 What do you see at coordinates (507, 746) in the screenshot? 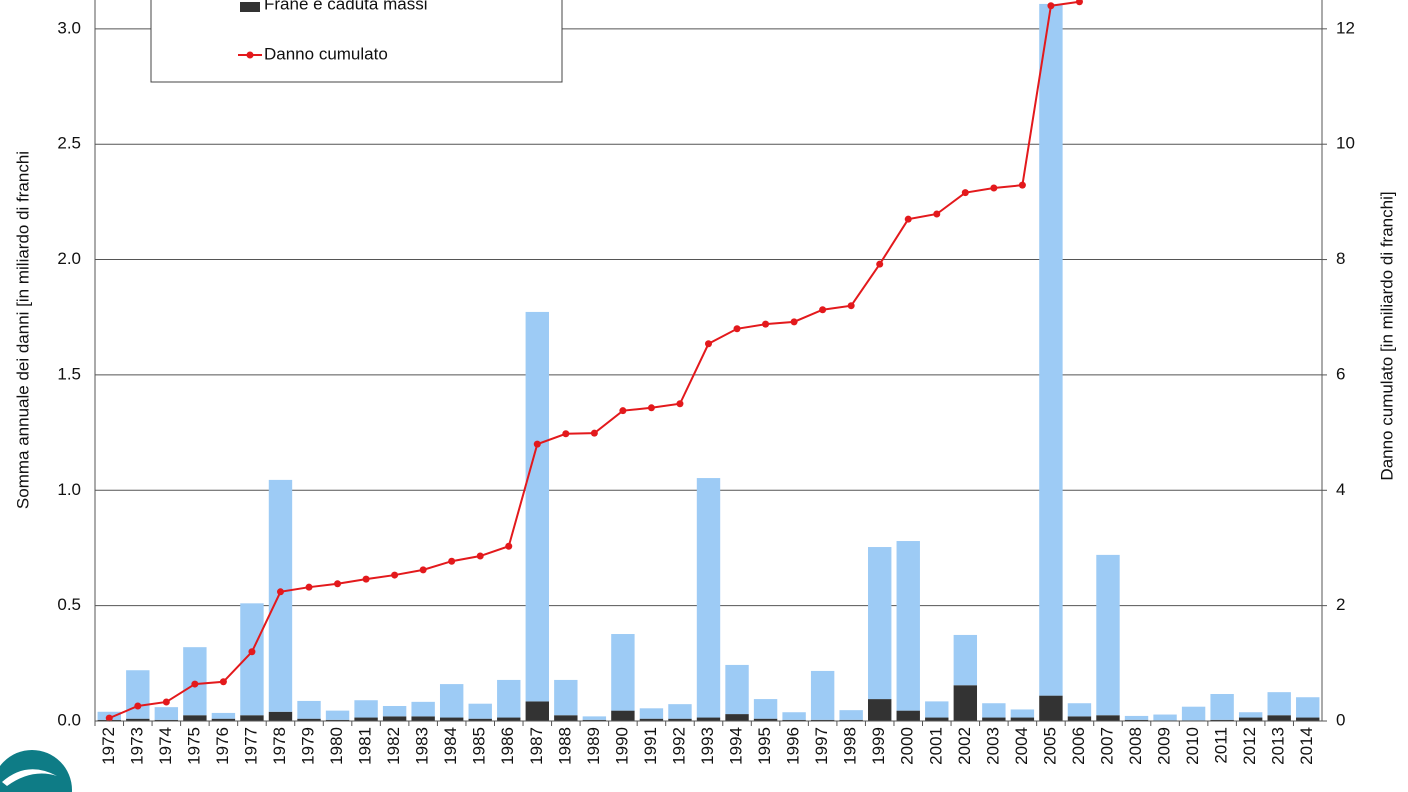
I see `x-tick-label: 1986` at bounding box center [507, 746].